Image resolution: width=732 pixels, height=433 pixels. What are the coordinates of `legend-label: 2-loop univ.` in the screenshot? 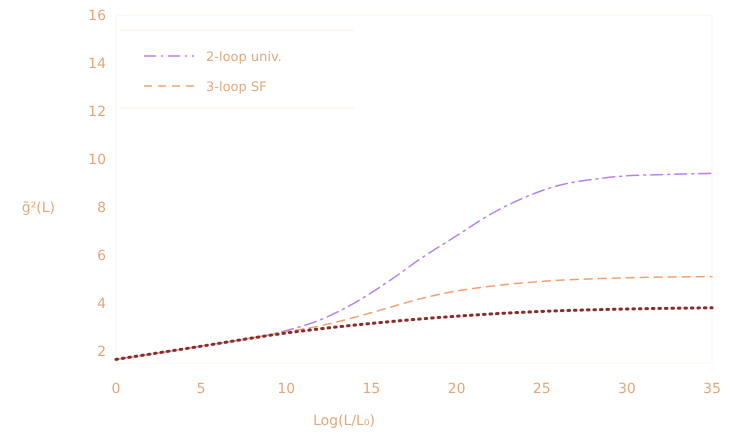 It's located at (244, 57).